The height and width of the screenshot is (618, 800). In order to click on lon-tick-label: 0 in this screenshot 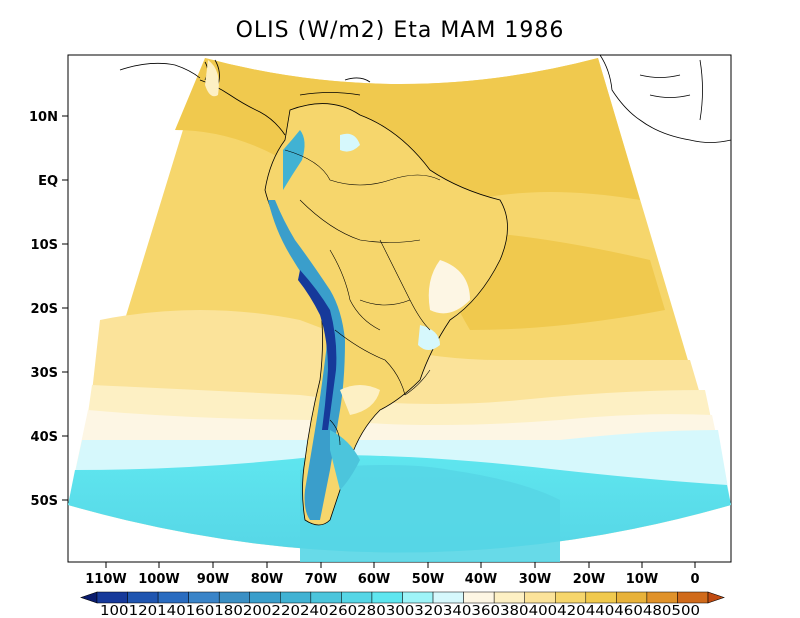, I will do `click(694, 579)`.